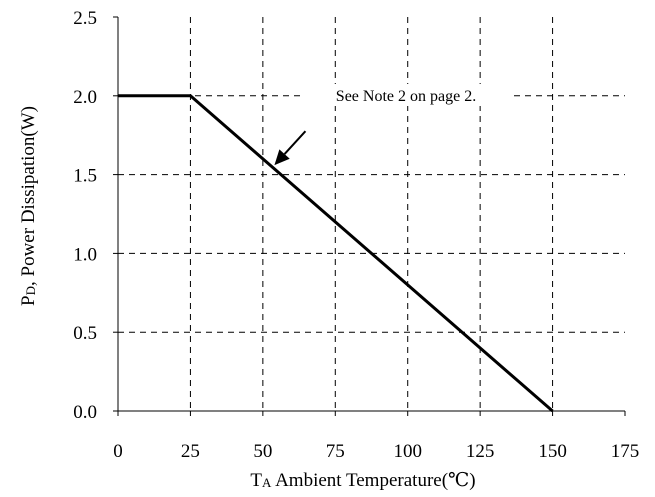  I want to click on x-tick-label-1: 25, so click(190, 451).